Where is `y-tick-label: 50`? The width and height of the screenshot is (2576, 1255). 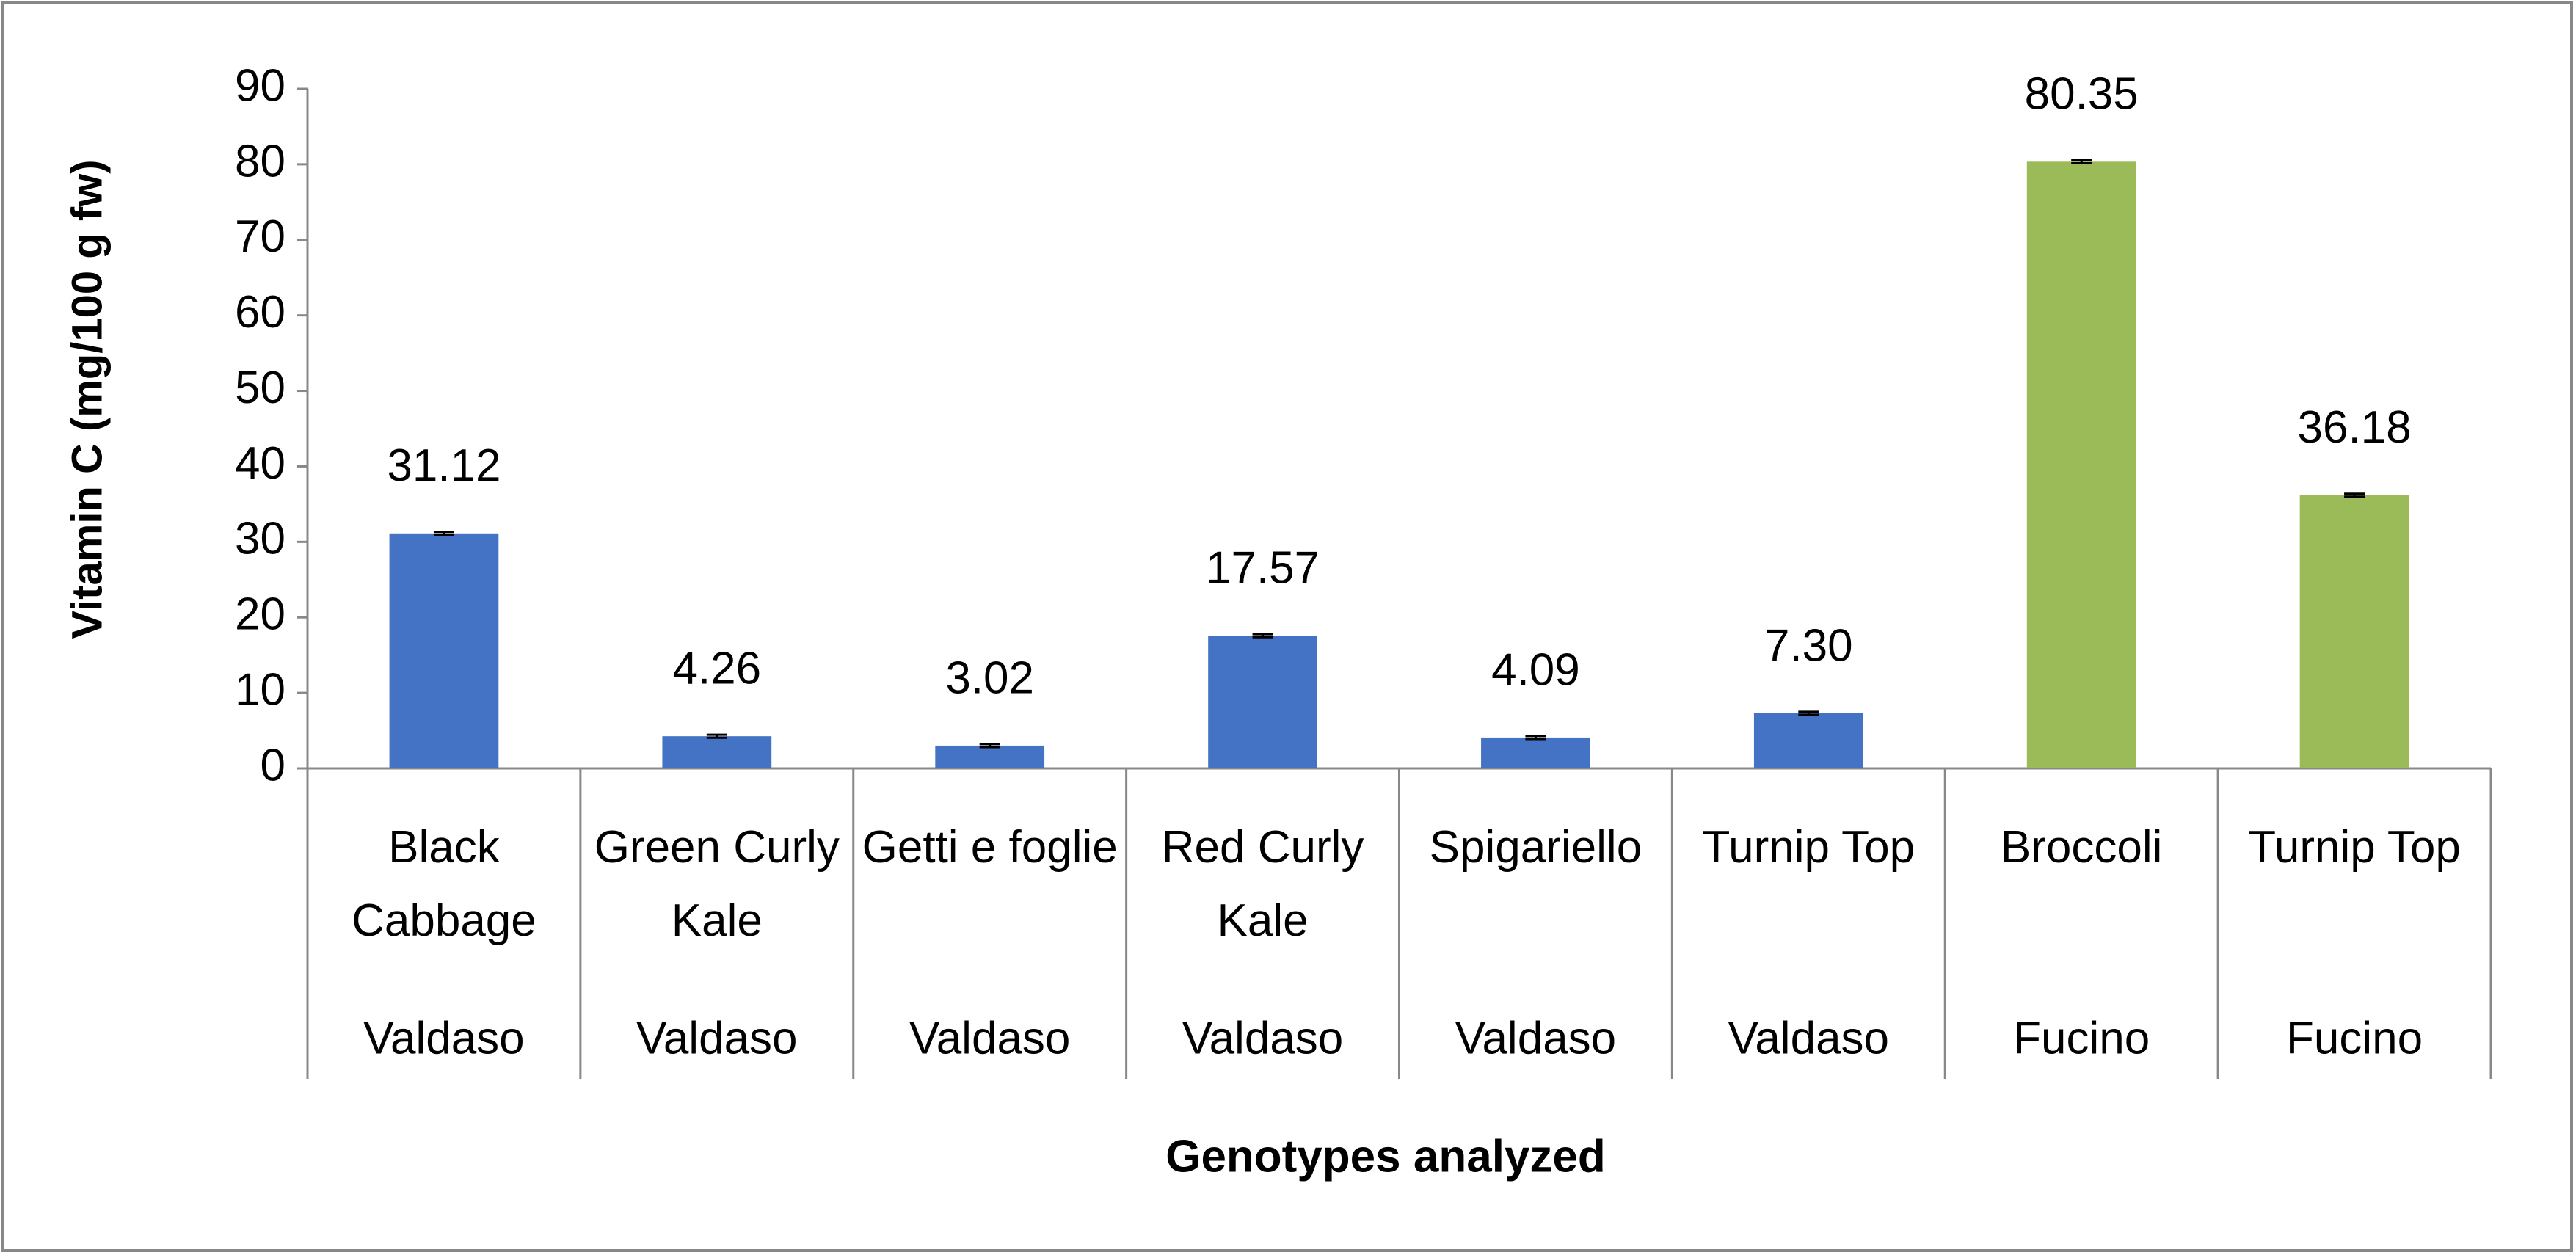
y-tick-label: 50 is located at coordinates (260, 388).